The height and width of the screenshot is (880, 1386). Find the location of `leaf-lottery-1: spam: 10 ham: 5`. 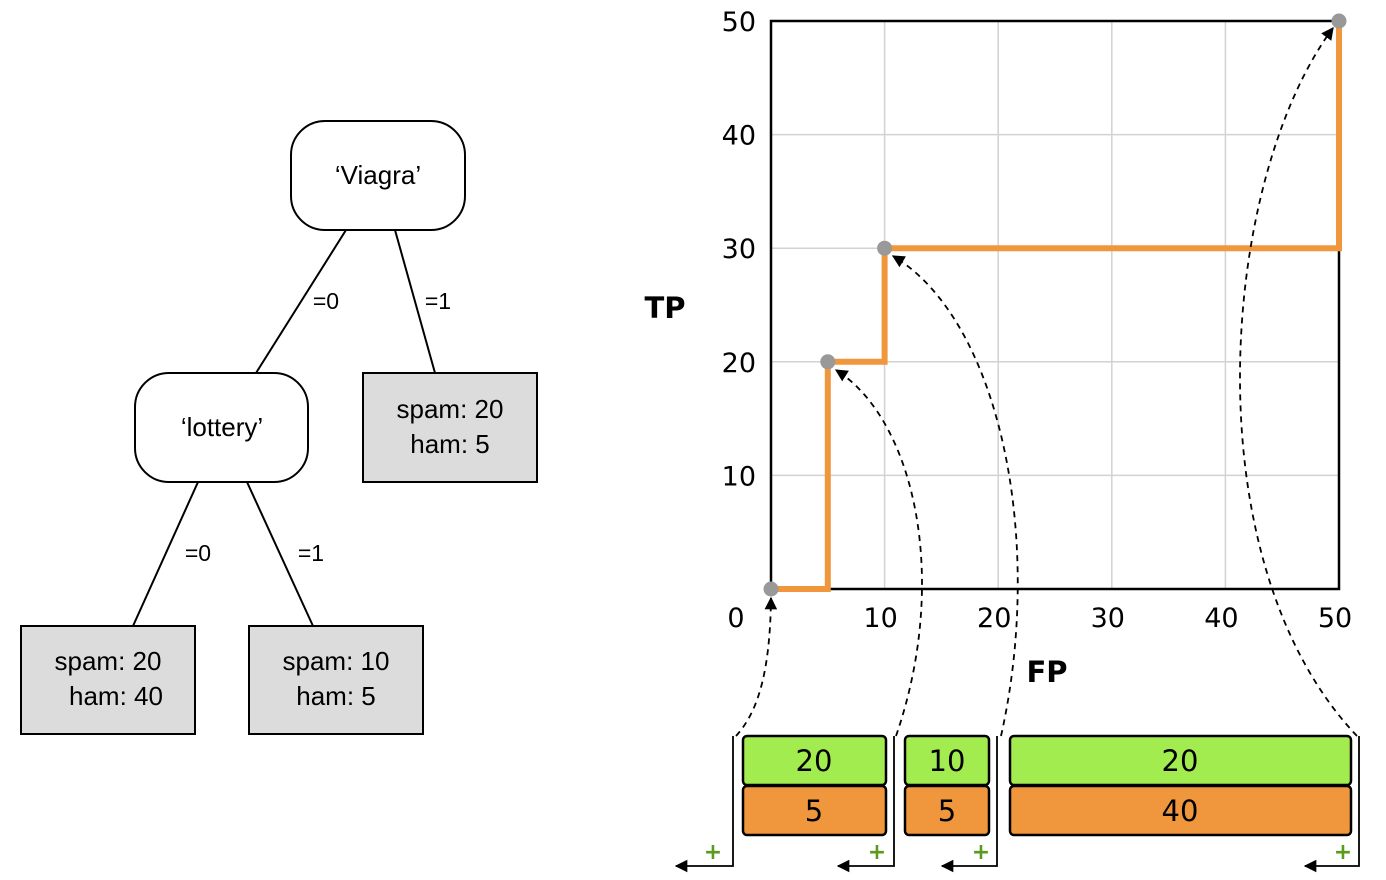

leaf-lottery-1: spam: 10 ham: 5 is located at coordinates (336, 680).